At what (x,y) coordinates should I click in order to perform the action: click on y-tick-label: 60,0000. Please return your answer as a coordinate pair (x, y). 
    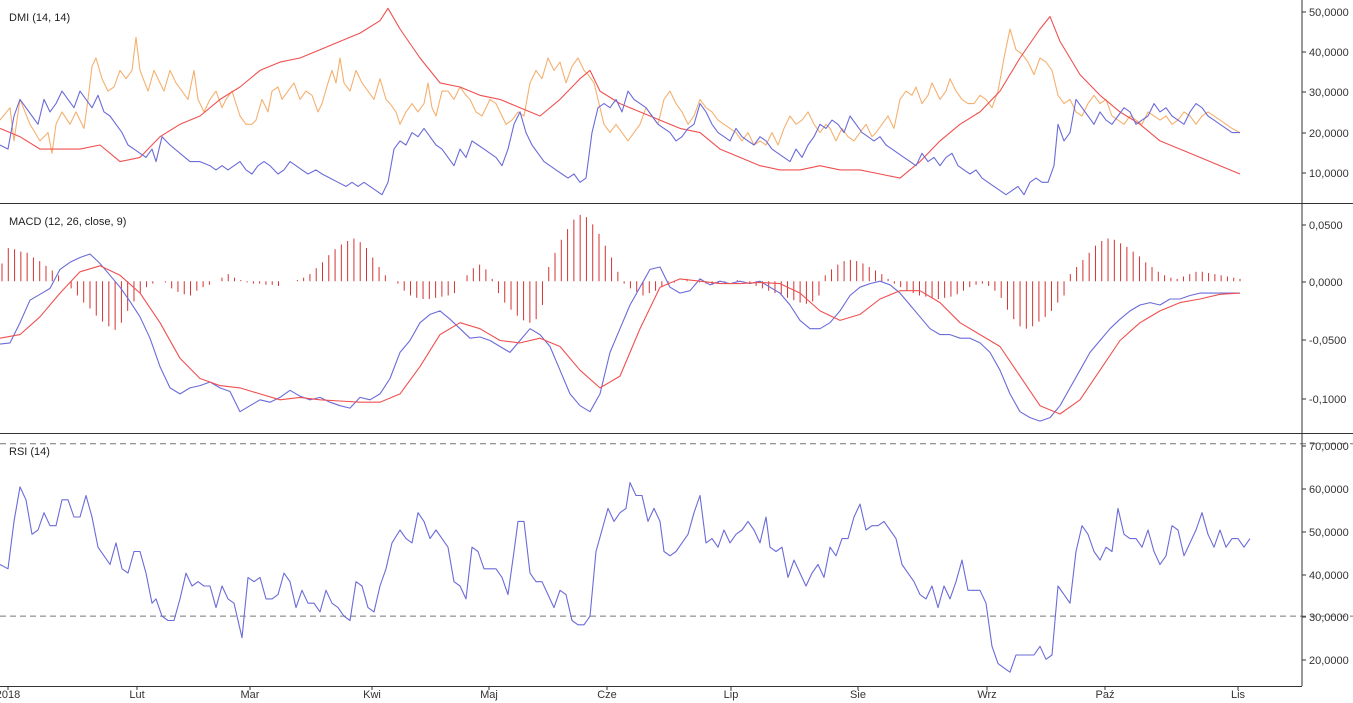
    Looking at the image, I should click on (1329, 490).